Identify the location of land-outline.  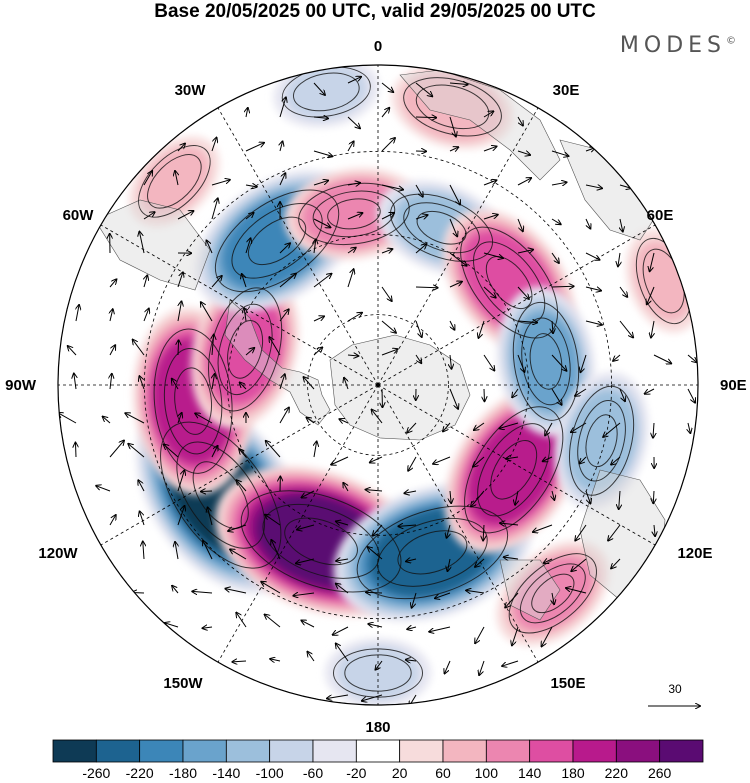
(277, 362).